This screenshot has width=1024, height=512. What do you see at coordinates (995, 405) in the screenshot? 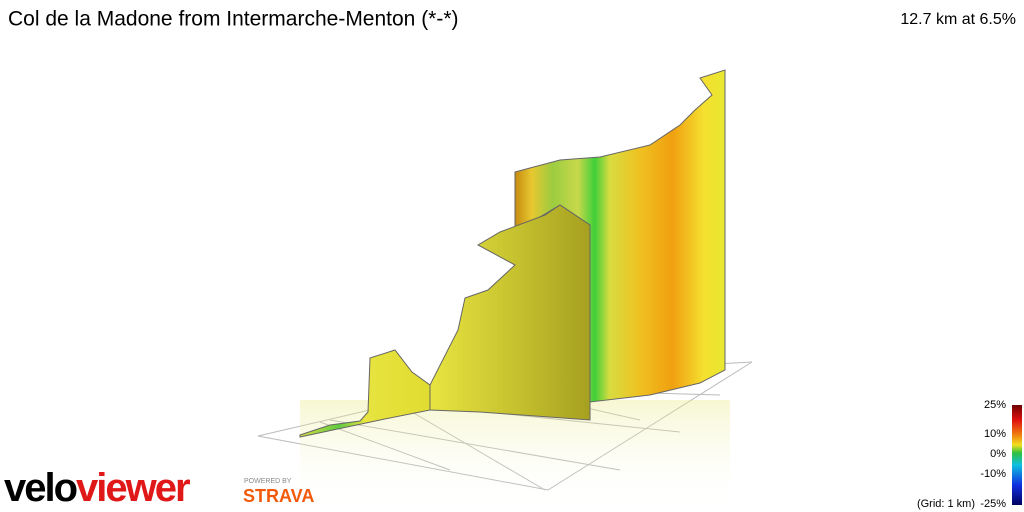
I see `scale-label: 25%` at bounding box center [995, 405].